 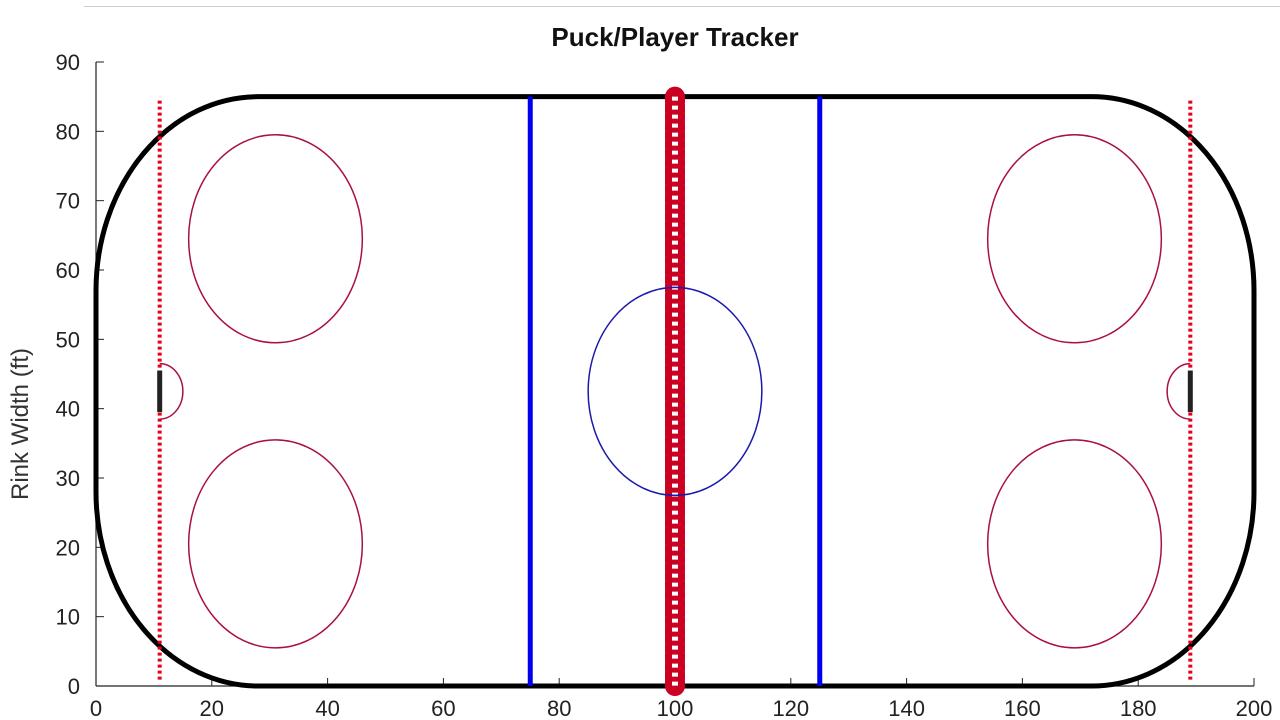 I want to click on x-tick-label: 180, so click(x=1138, y=708).